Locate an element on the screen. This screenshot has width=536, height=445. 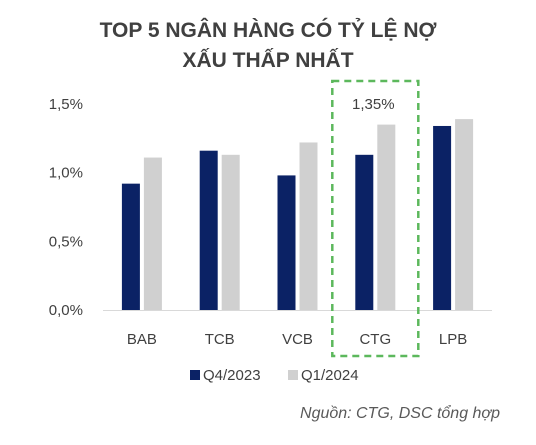
bar-lpb-q4-2023 is located at coordinates (442, 218).